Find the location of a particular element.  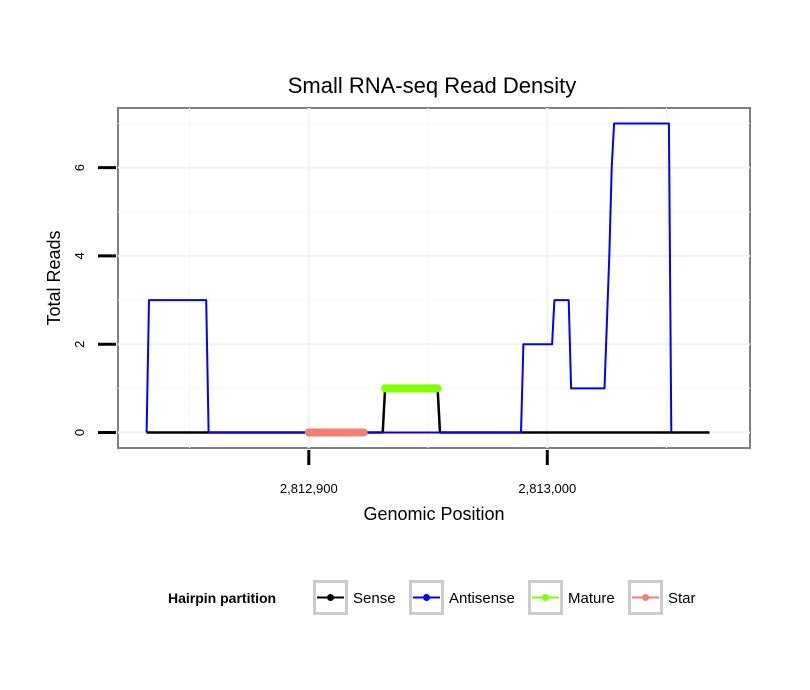

legend-dot-antisense is located at coordinates (426, 597).